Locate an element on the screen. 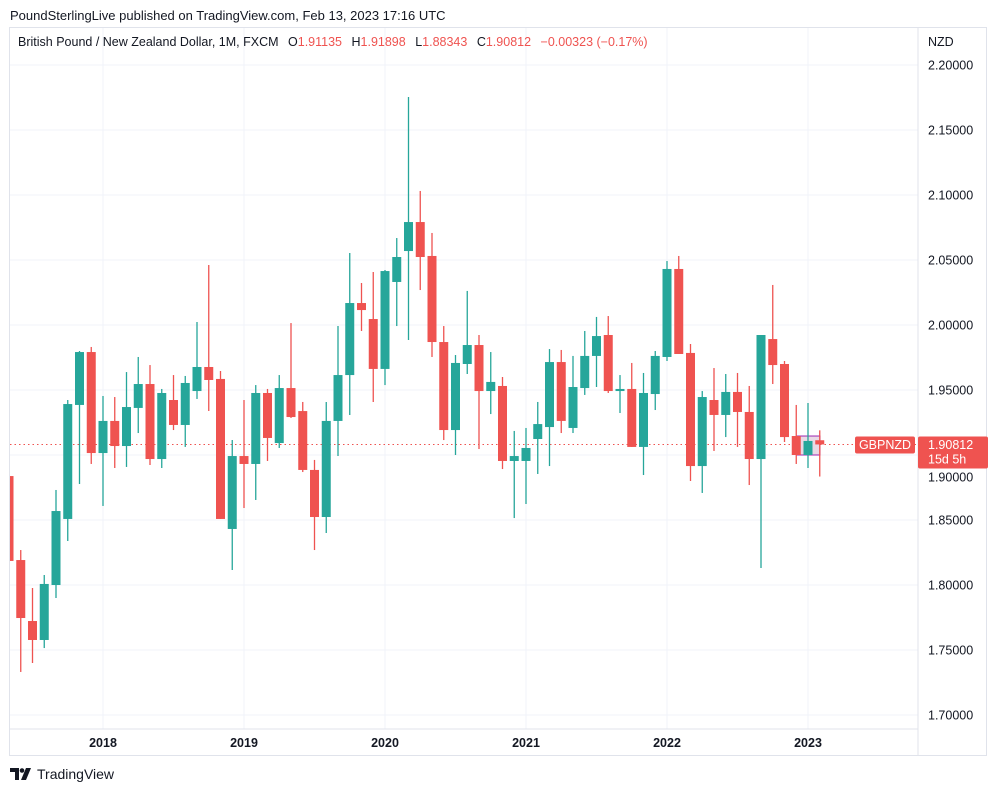 This screenshot has width=998, height=792. time-tick-label: 2023 is located at coordinates (808, 743).